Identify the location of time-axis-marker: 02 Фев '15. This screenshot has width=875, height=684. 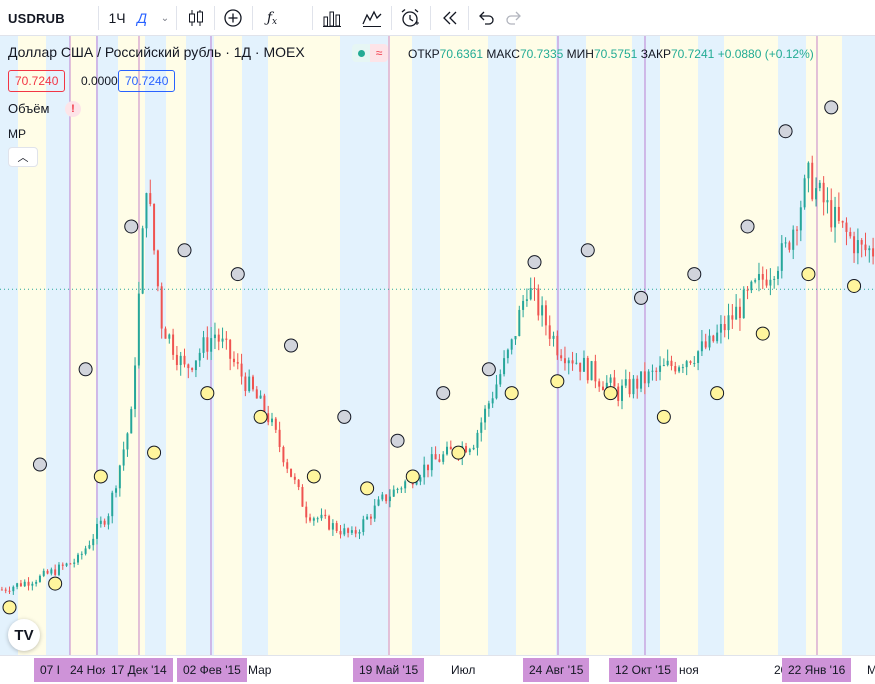
(212, 670).